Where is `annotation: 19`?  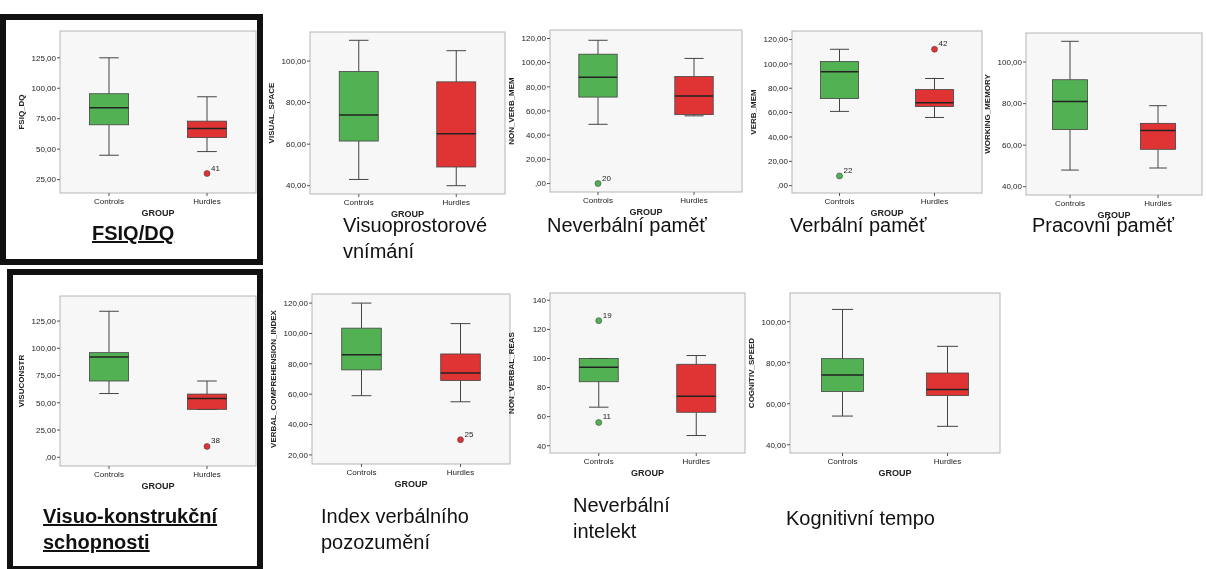 annotation: 19 is located at coordinates (607, 315).